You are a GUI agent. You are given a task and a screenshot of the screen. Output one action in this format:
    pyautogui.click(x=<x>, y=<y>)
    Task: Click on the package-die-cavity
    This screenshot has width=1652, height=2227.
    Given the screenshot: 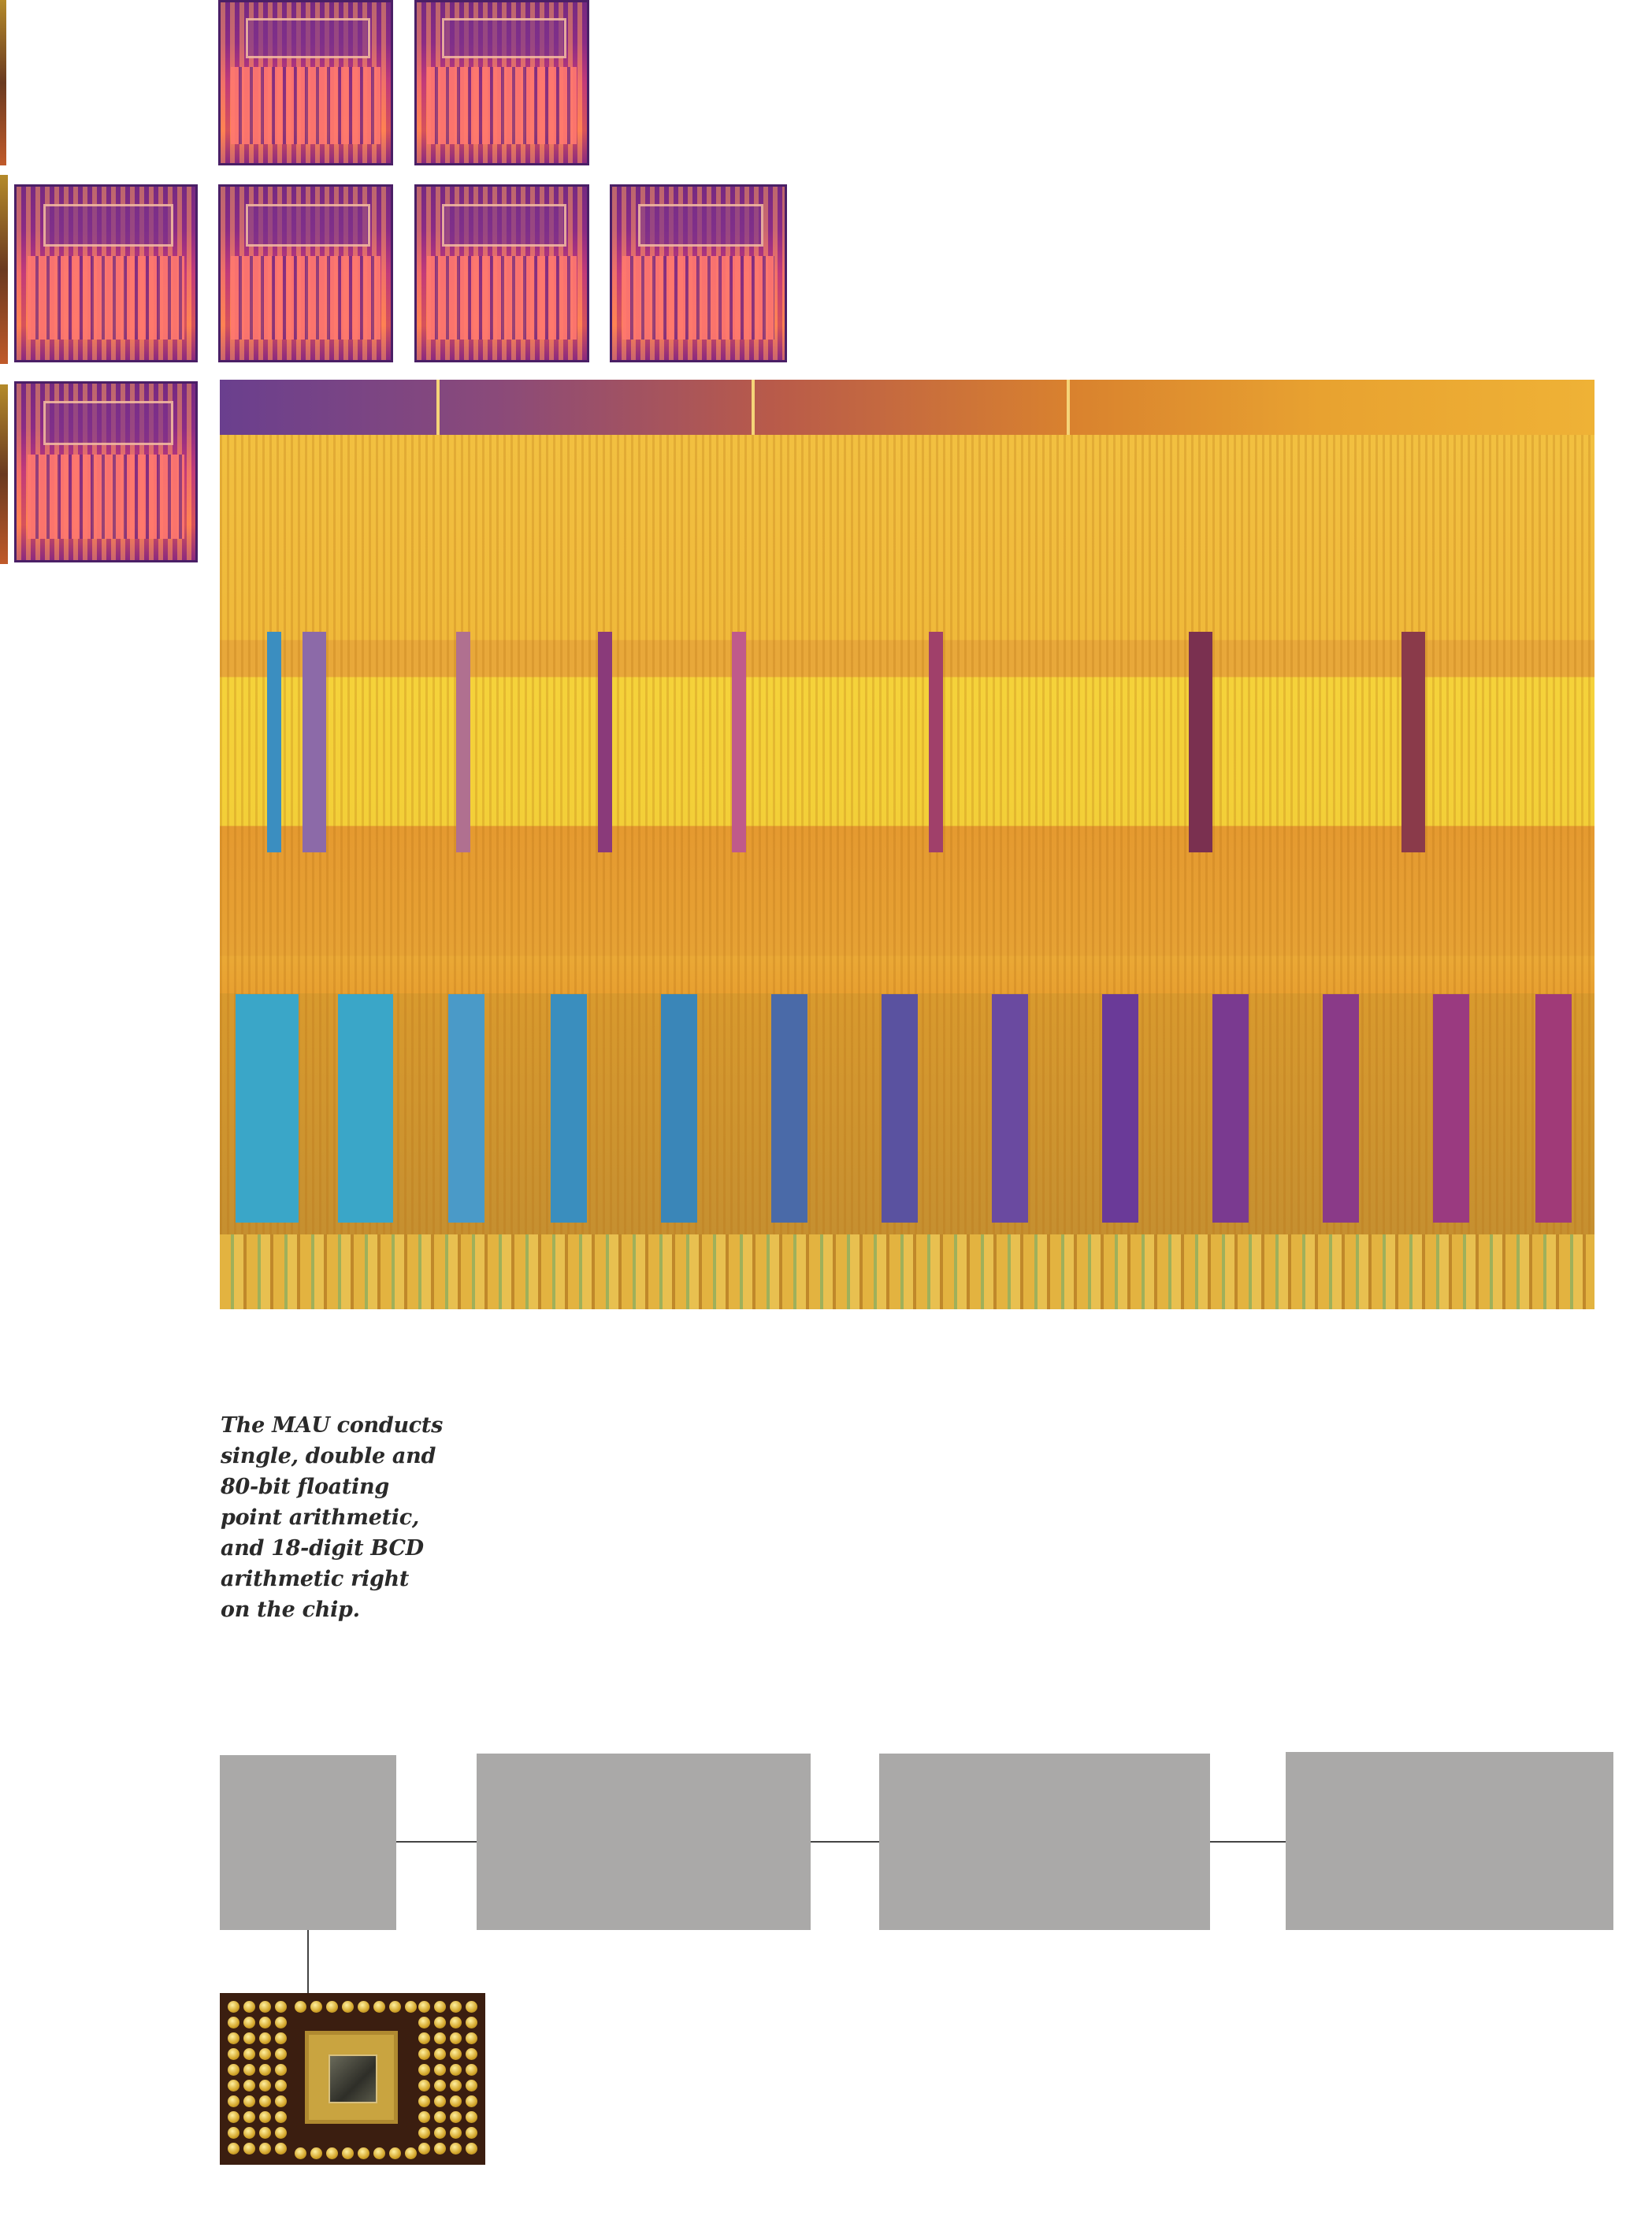 What is the action you would take?
    pyautogui.click(x=351, y=2077)
    